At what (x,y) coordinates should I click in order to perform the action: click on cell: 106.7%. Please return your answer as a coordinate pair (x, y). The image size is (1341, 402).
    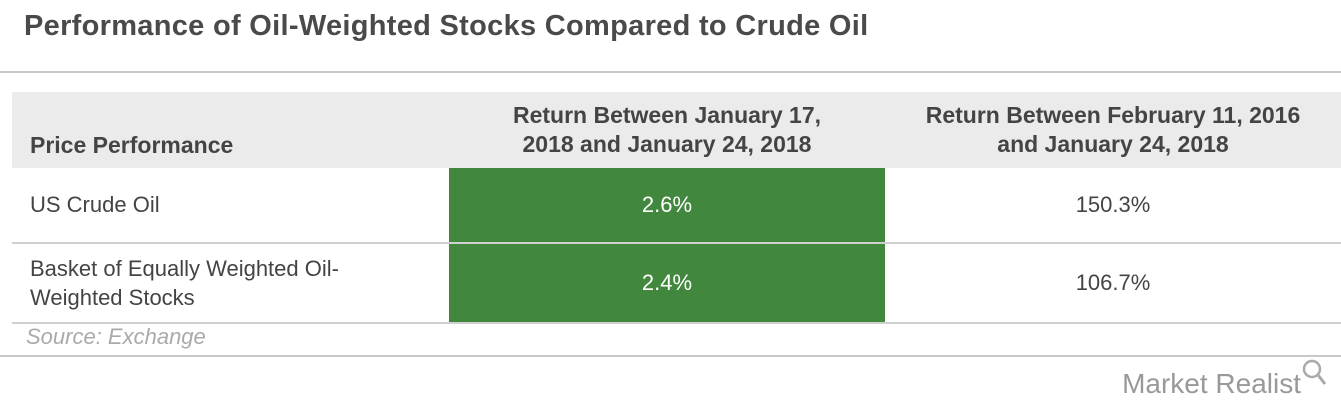
    Looking at the image, I should click on (1113, 282).